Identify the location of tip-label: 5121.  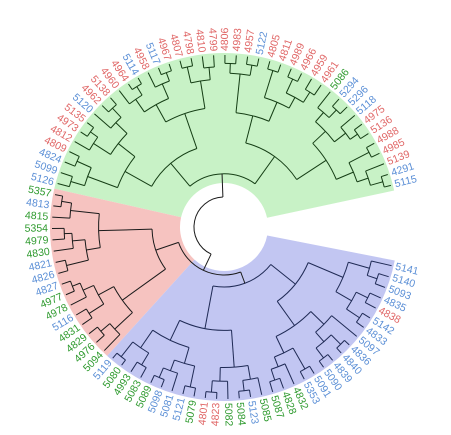
(179, 409).